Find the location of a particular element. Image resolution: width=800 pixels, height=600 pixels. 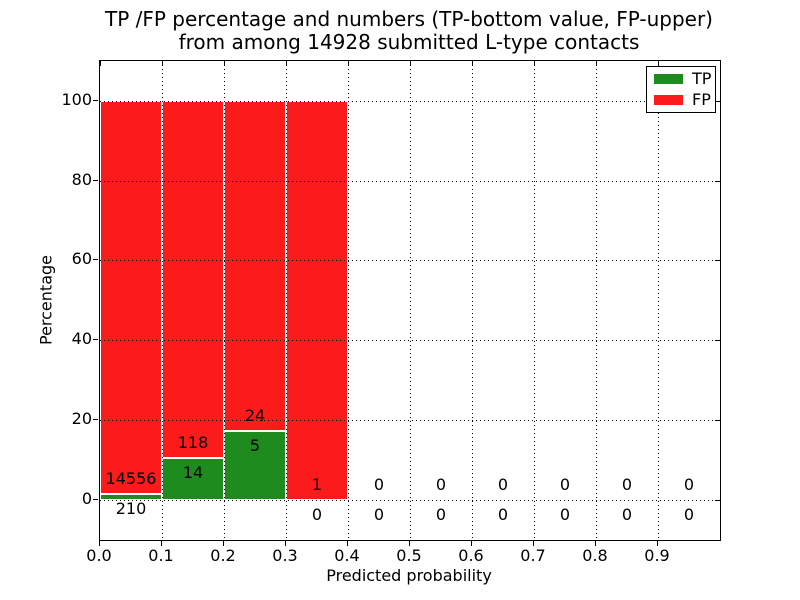

x-tick-top-0.6 is located at coordinates (472, 63).